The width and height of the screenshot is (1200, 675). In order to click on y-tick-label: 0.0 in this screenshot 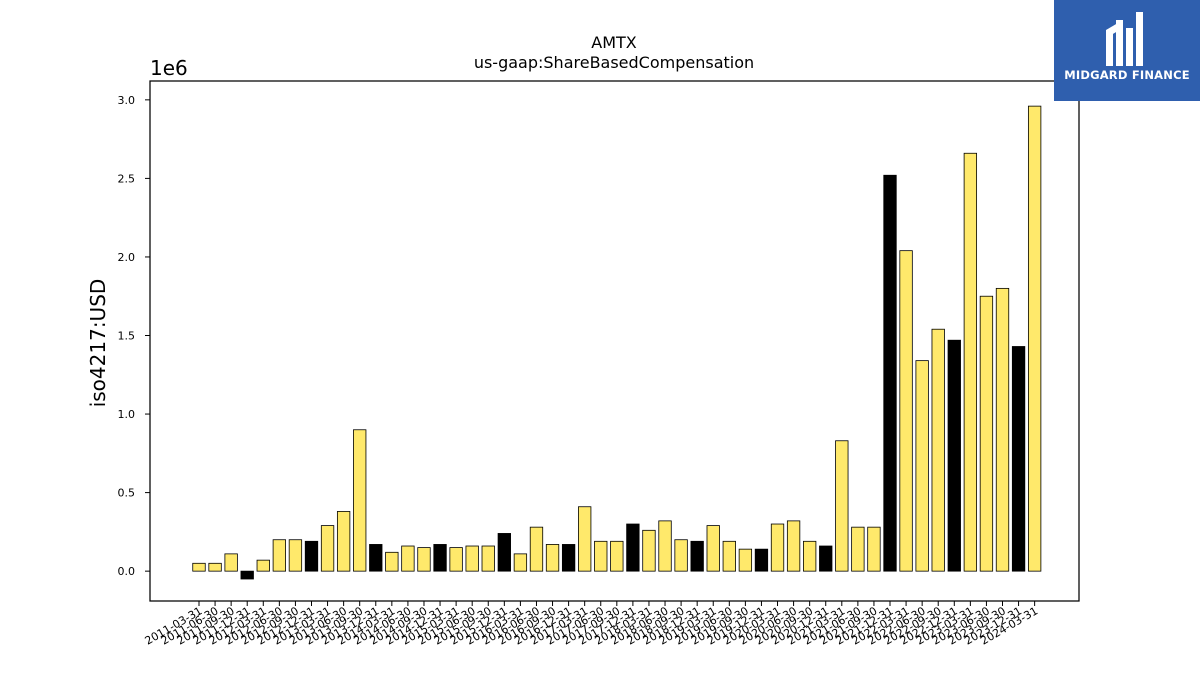, I will do `click(127, 571)`.